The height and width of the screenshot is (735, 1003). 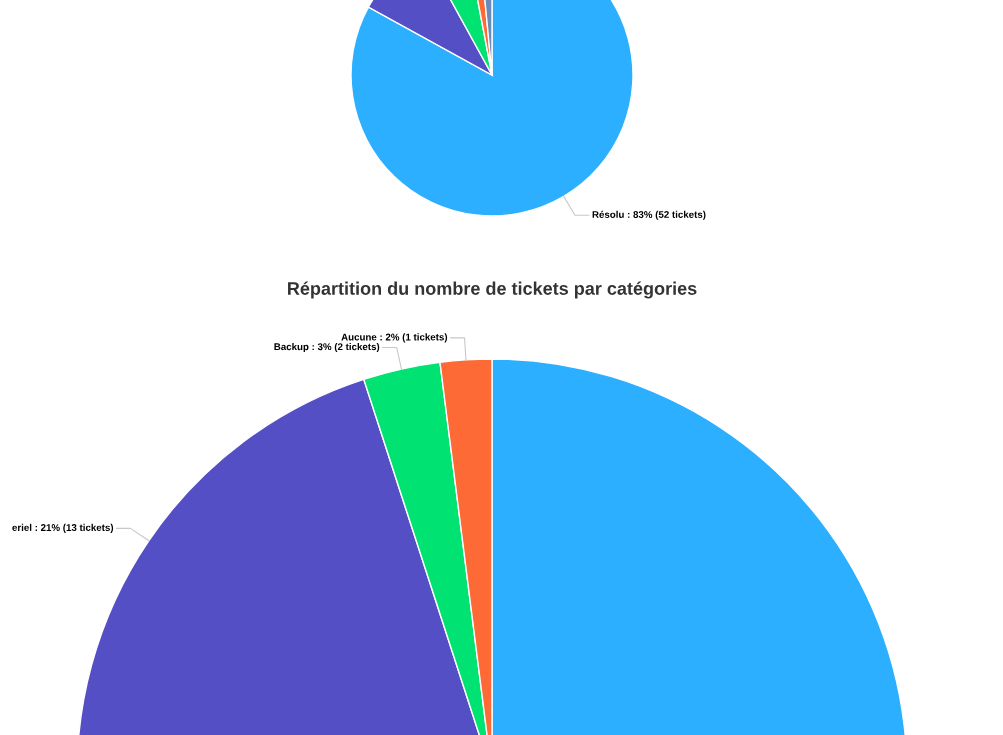 I want to click on slice-label: Aucune : 2% (1 tickets), so click(x=394, y=338).